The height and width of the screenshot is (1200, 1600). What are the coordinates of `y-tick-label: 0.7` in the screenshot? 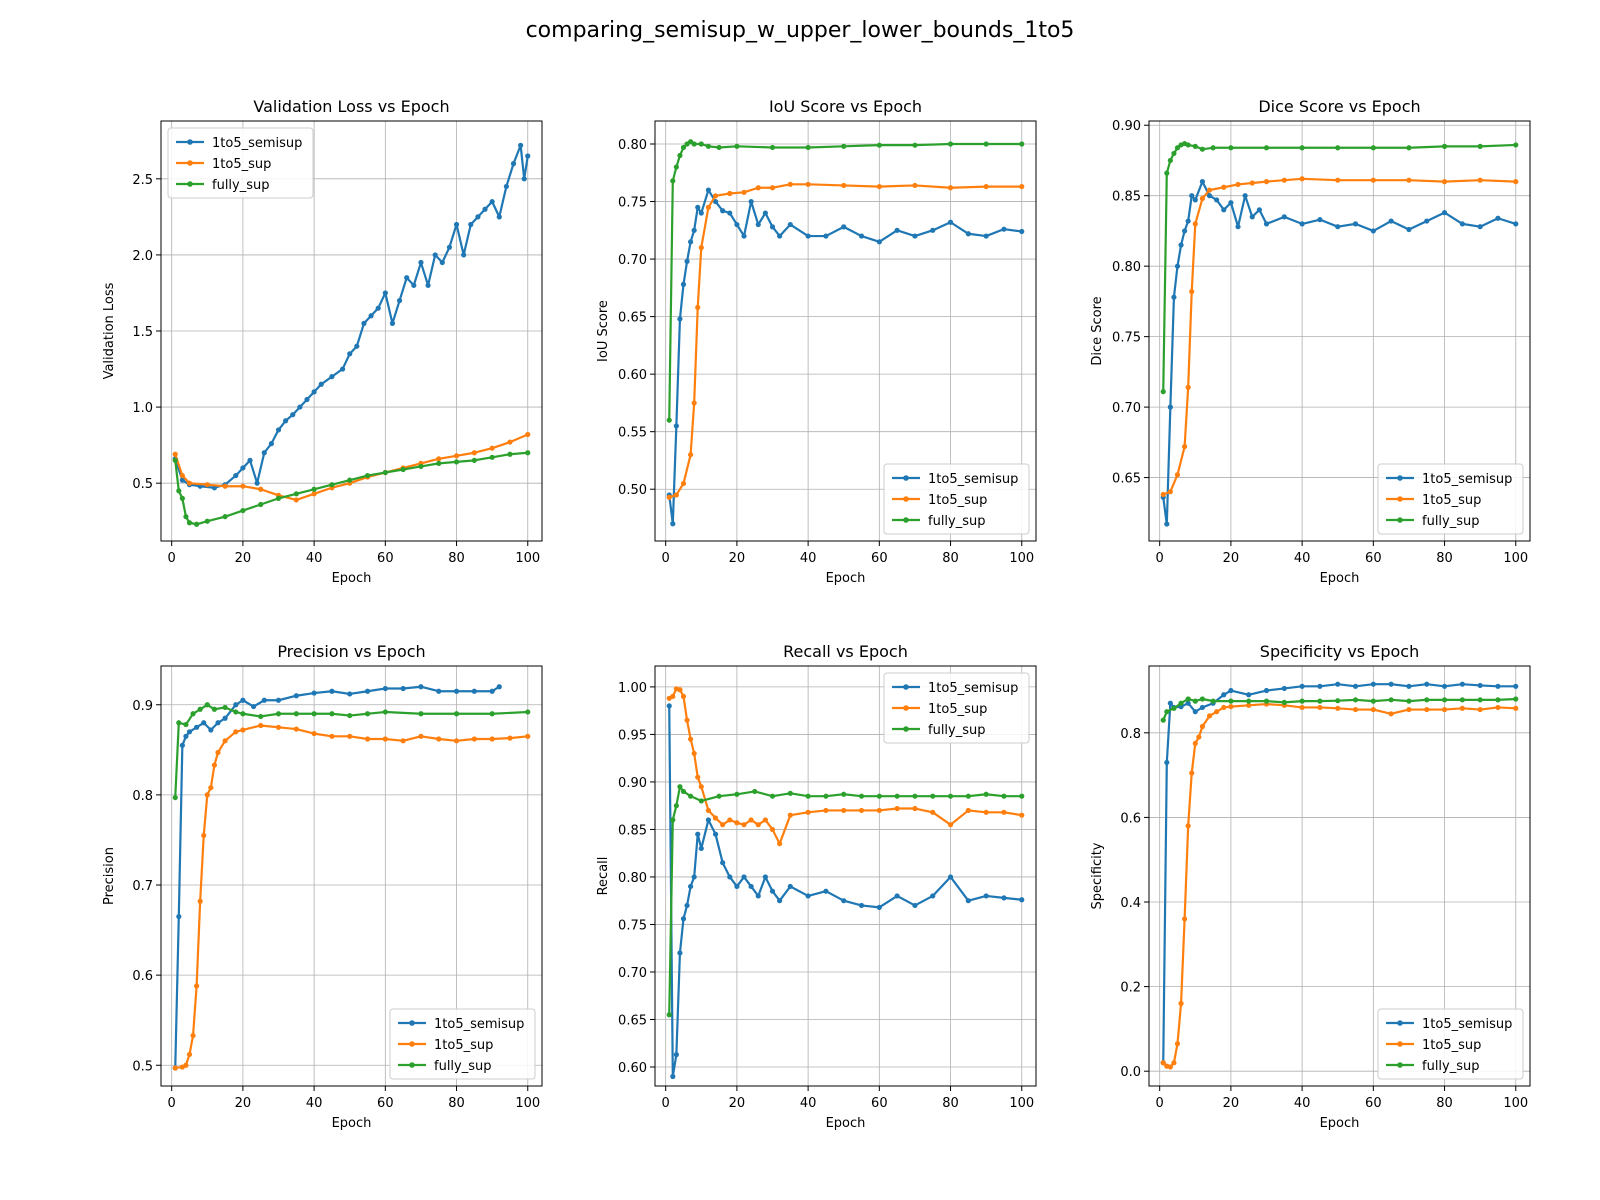 It's located at (142, 886).